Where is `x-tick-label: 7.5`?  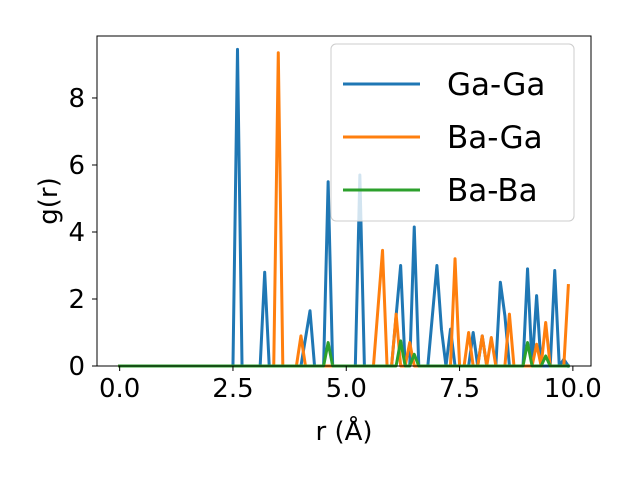
x-tick-label: 7.5 is located at coordinates (459, 389).